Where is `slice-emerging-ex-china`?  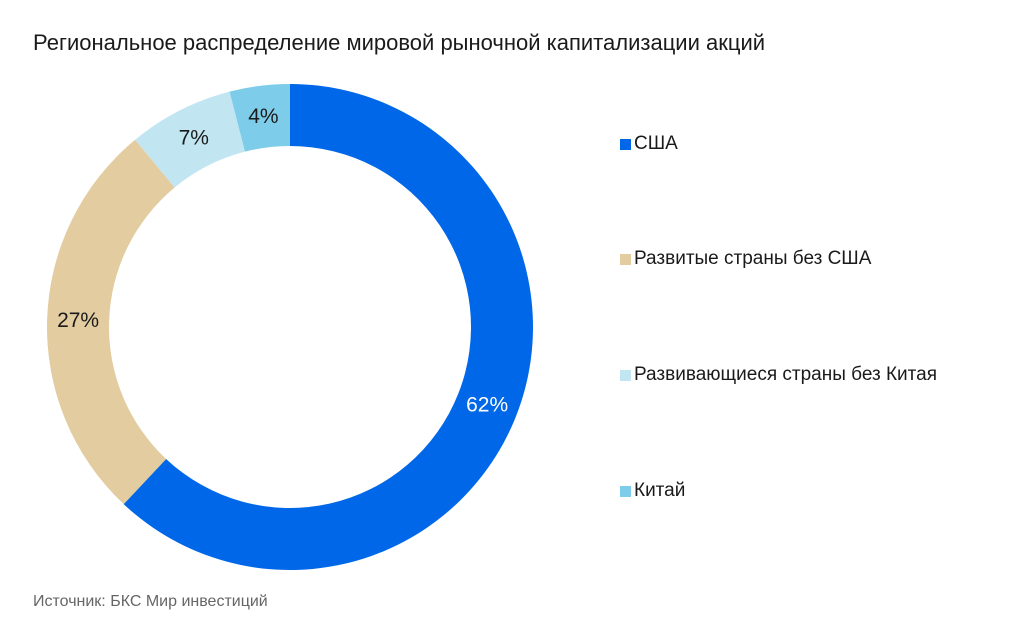
slice-emerging-ex-china is located at coordinates (190, 139).